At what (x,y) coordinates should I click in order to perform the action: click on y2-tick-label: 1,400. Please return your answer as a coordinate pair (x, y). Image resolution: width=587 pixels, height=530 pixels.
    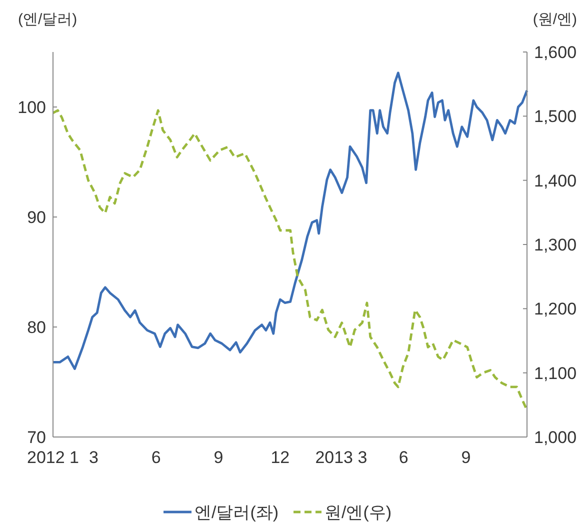
    Looking at the image, I should click on (555, 180).